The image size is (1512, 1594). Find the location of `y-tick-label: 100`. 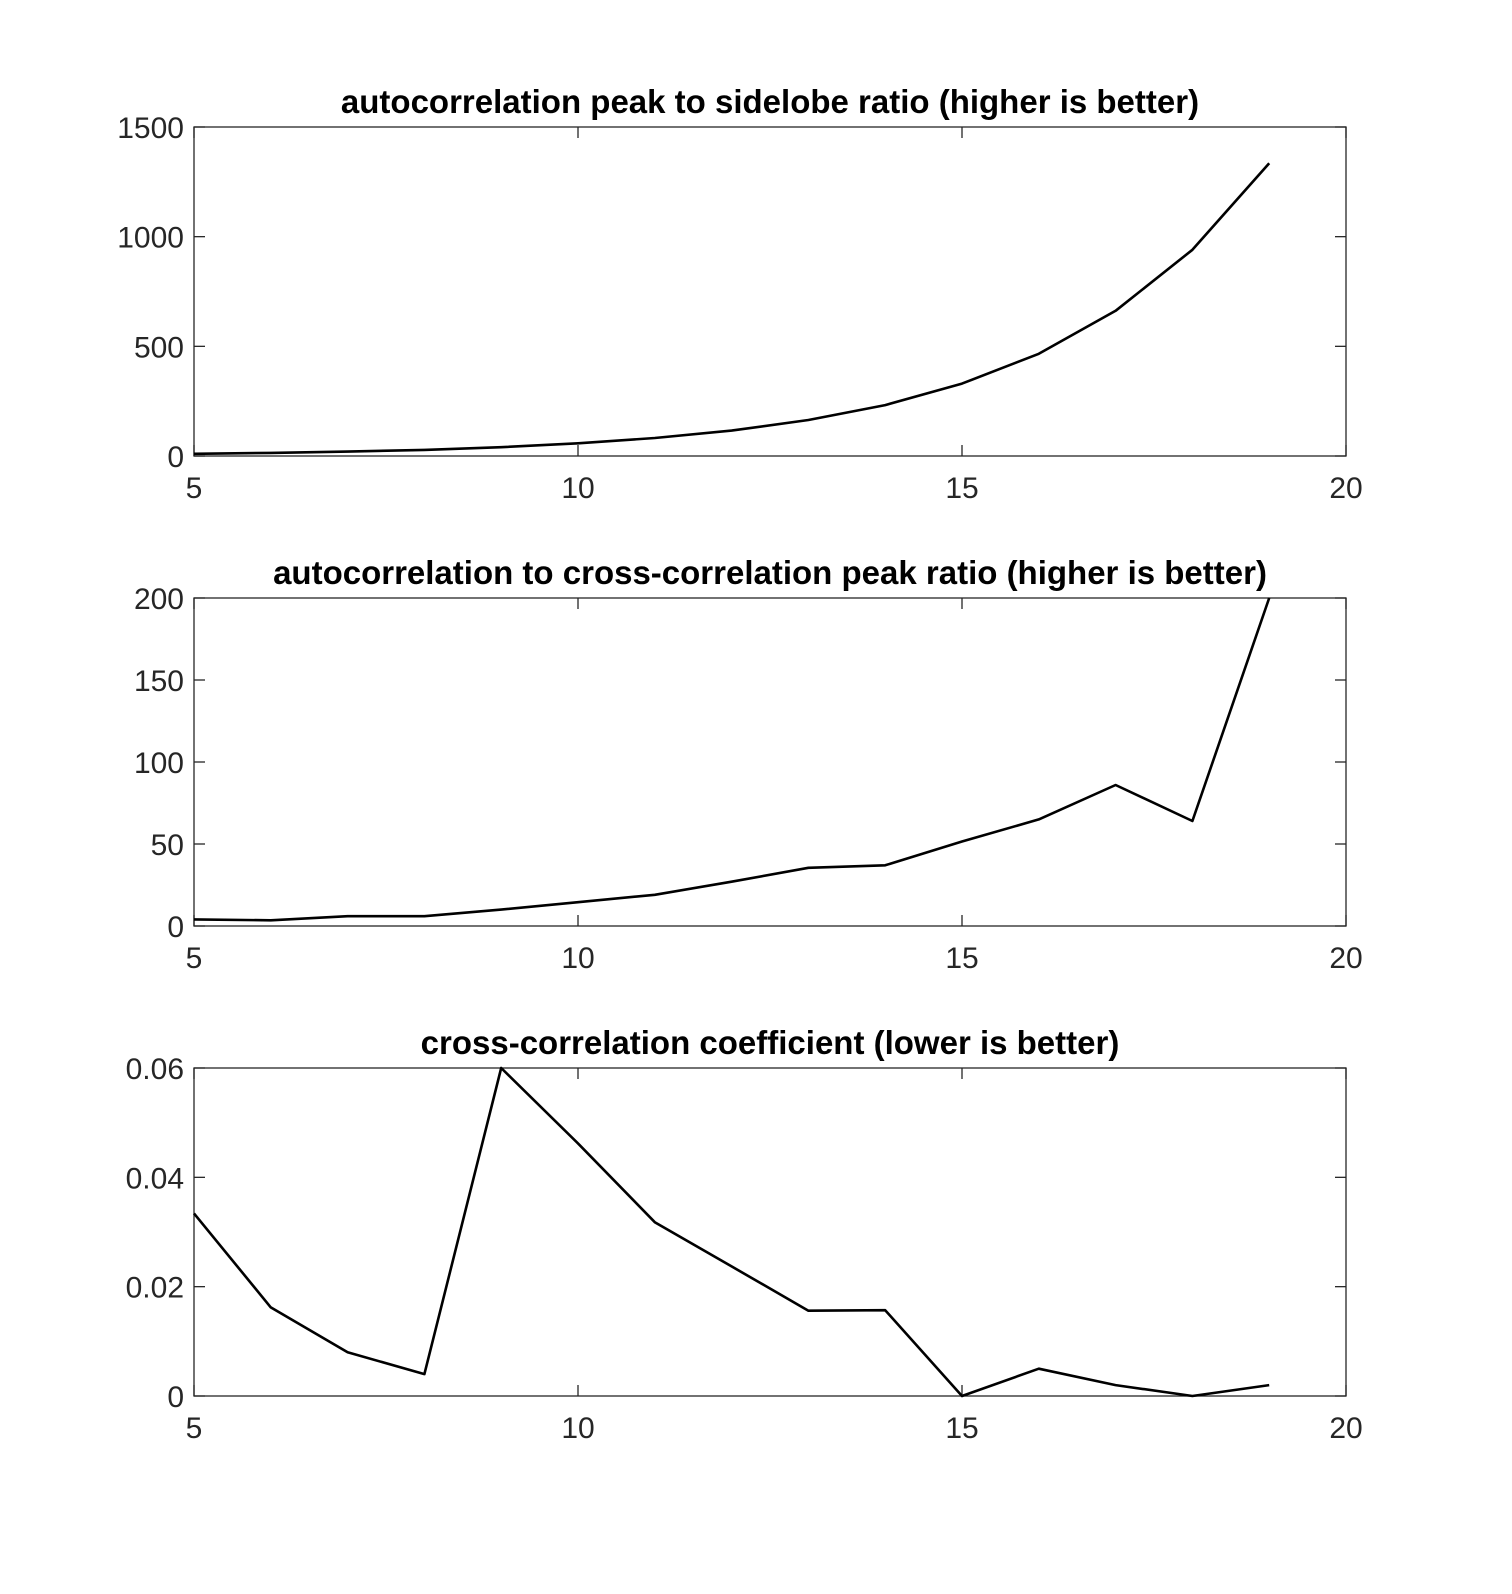

y-tick-label: 100 is located at coordinates (159, 763).